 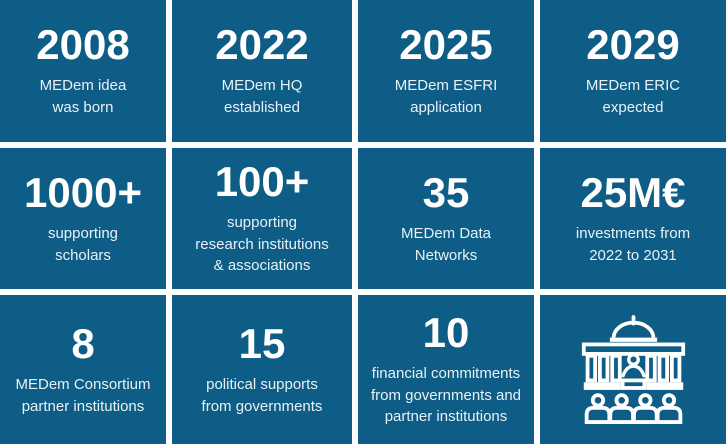 What do you see at coordinates (633, 97) in the screenshot?
I see `stat-label: MEDem ERIC expected` at bounding box center [633, 97].